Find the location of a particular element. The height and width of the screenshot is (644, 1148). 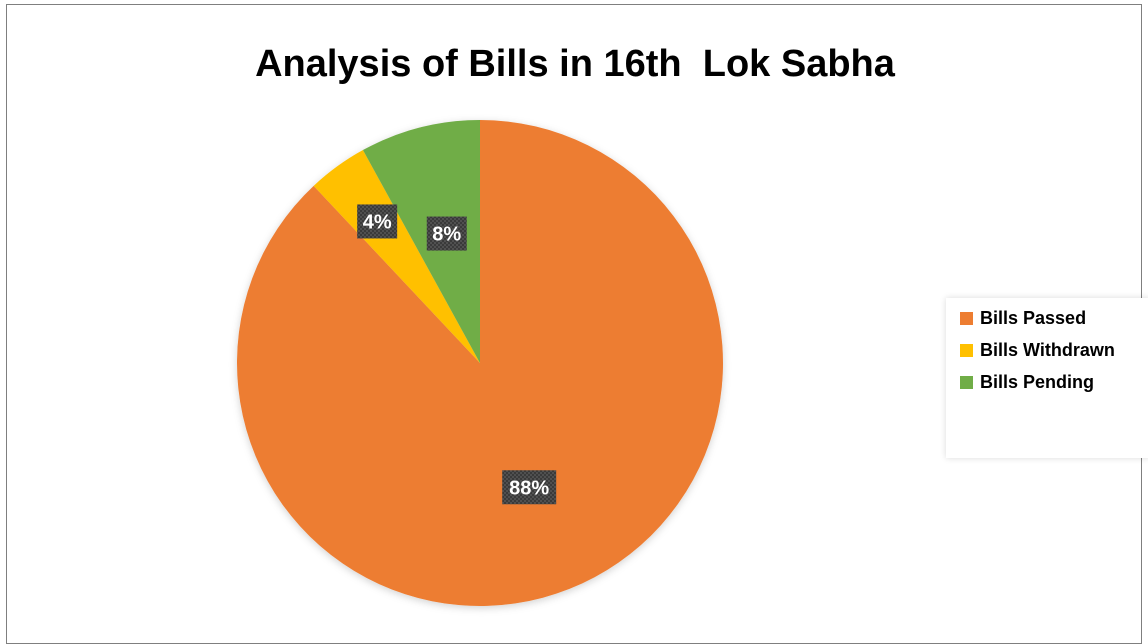

legend-item-bills-withdrawn: Bills Withdrawn is located at coordinates (1047, 350).